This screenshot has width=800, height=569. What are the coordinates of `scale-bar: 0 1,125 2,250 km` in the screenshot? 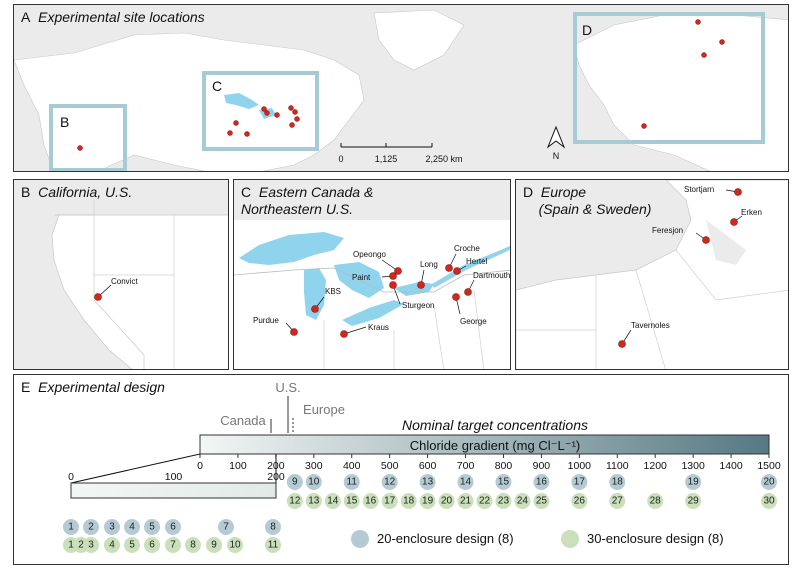 It's located at (400, 153).